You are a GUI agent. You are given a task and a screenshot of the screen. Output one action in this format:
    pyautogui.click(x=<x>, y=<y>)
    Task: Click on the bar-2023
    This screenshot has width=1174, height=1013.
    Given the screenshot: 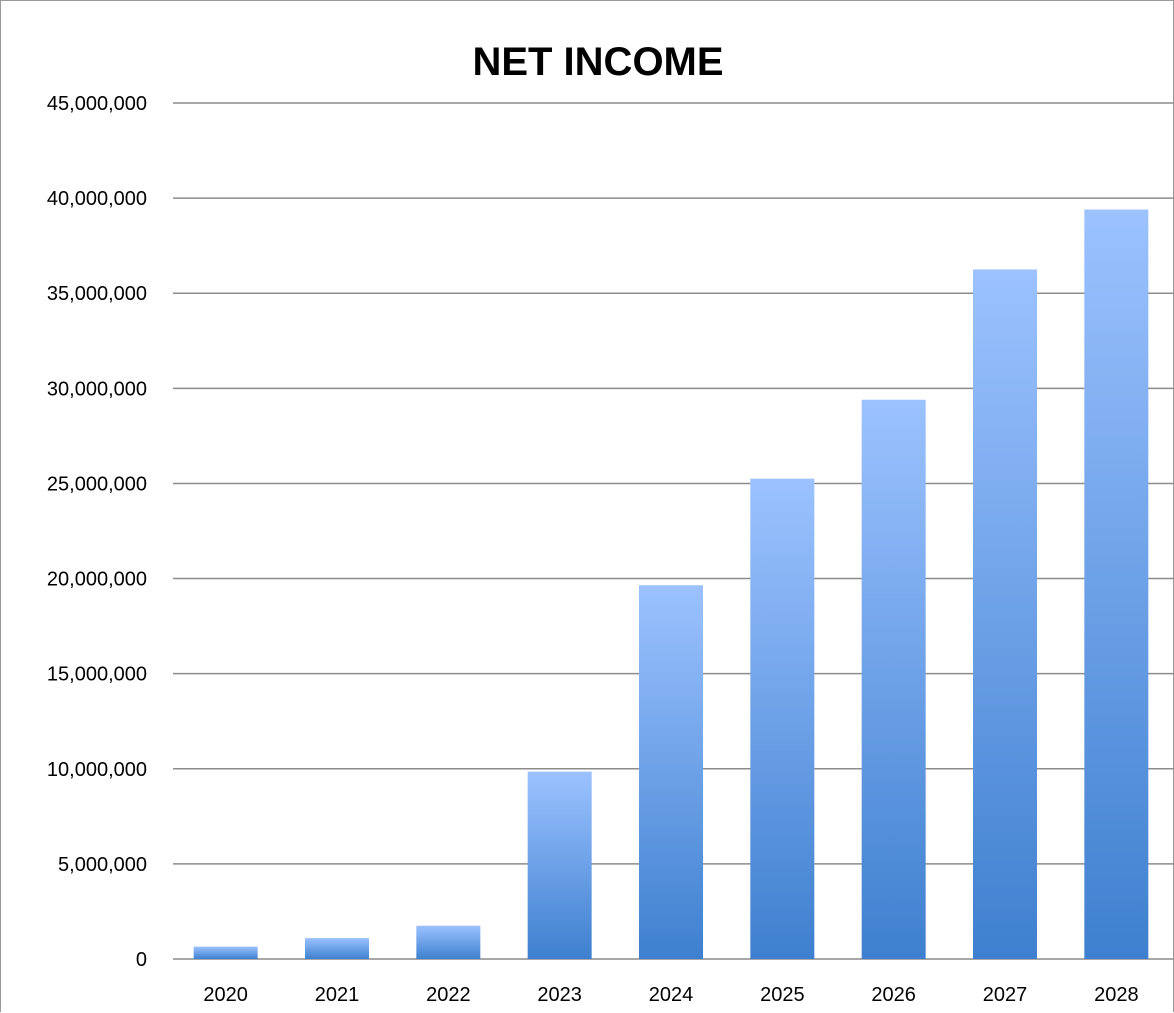 What is the action you would take?
    pyautogui.click(x=559, y=865)
    